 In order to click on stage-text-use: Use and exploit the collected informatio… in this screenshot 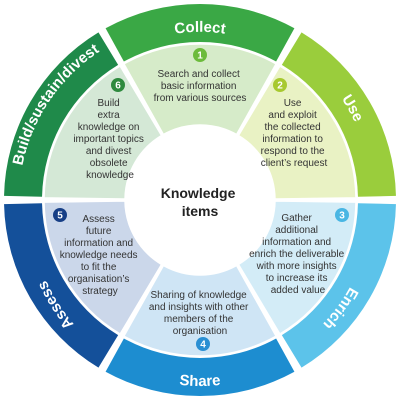, I will do `click(294, 133)`.